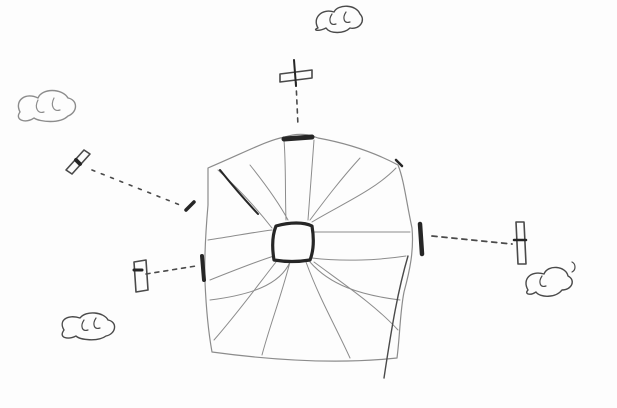 This screenshot has height=408, width=617. Describe the element at coordinates (305, 310) in the screenshot. I see `structure-inner-bottom` at that location.